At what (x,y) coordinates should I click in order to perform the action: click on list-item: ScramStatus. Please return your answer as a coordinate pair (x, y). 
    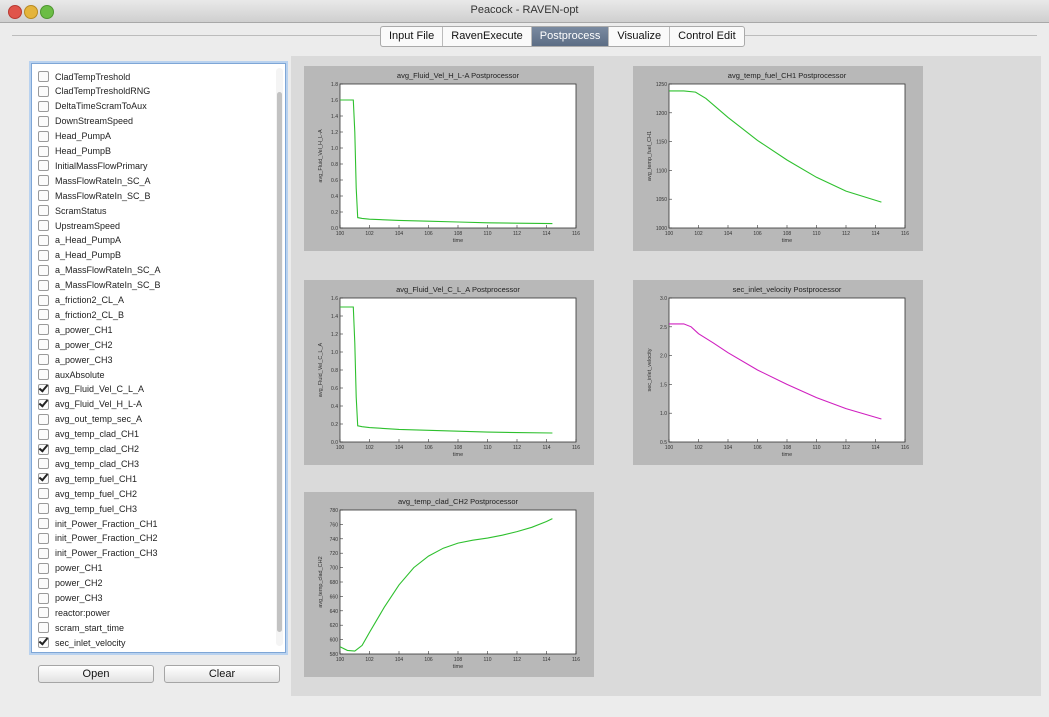
    Looking at the image, I should click on (72, 210).